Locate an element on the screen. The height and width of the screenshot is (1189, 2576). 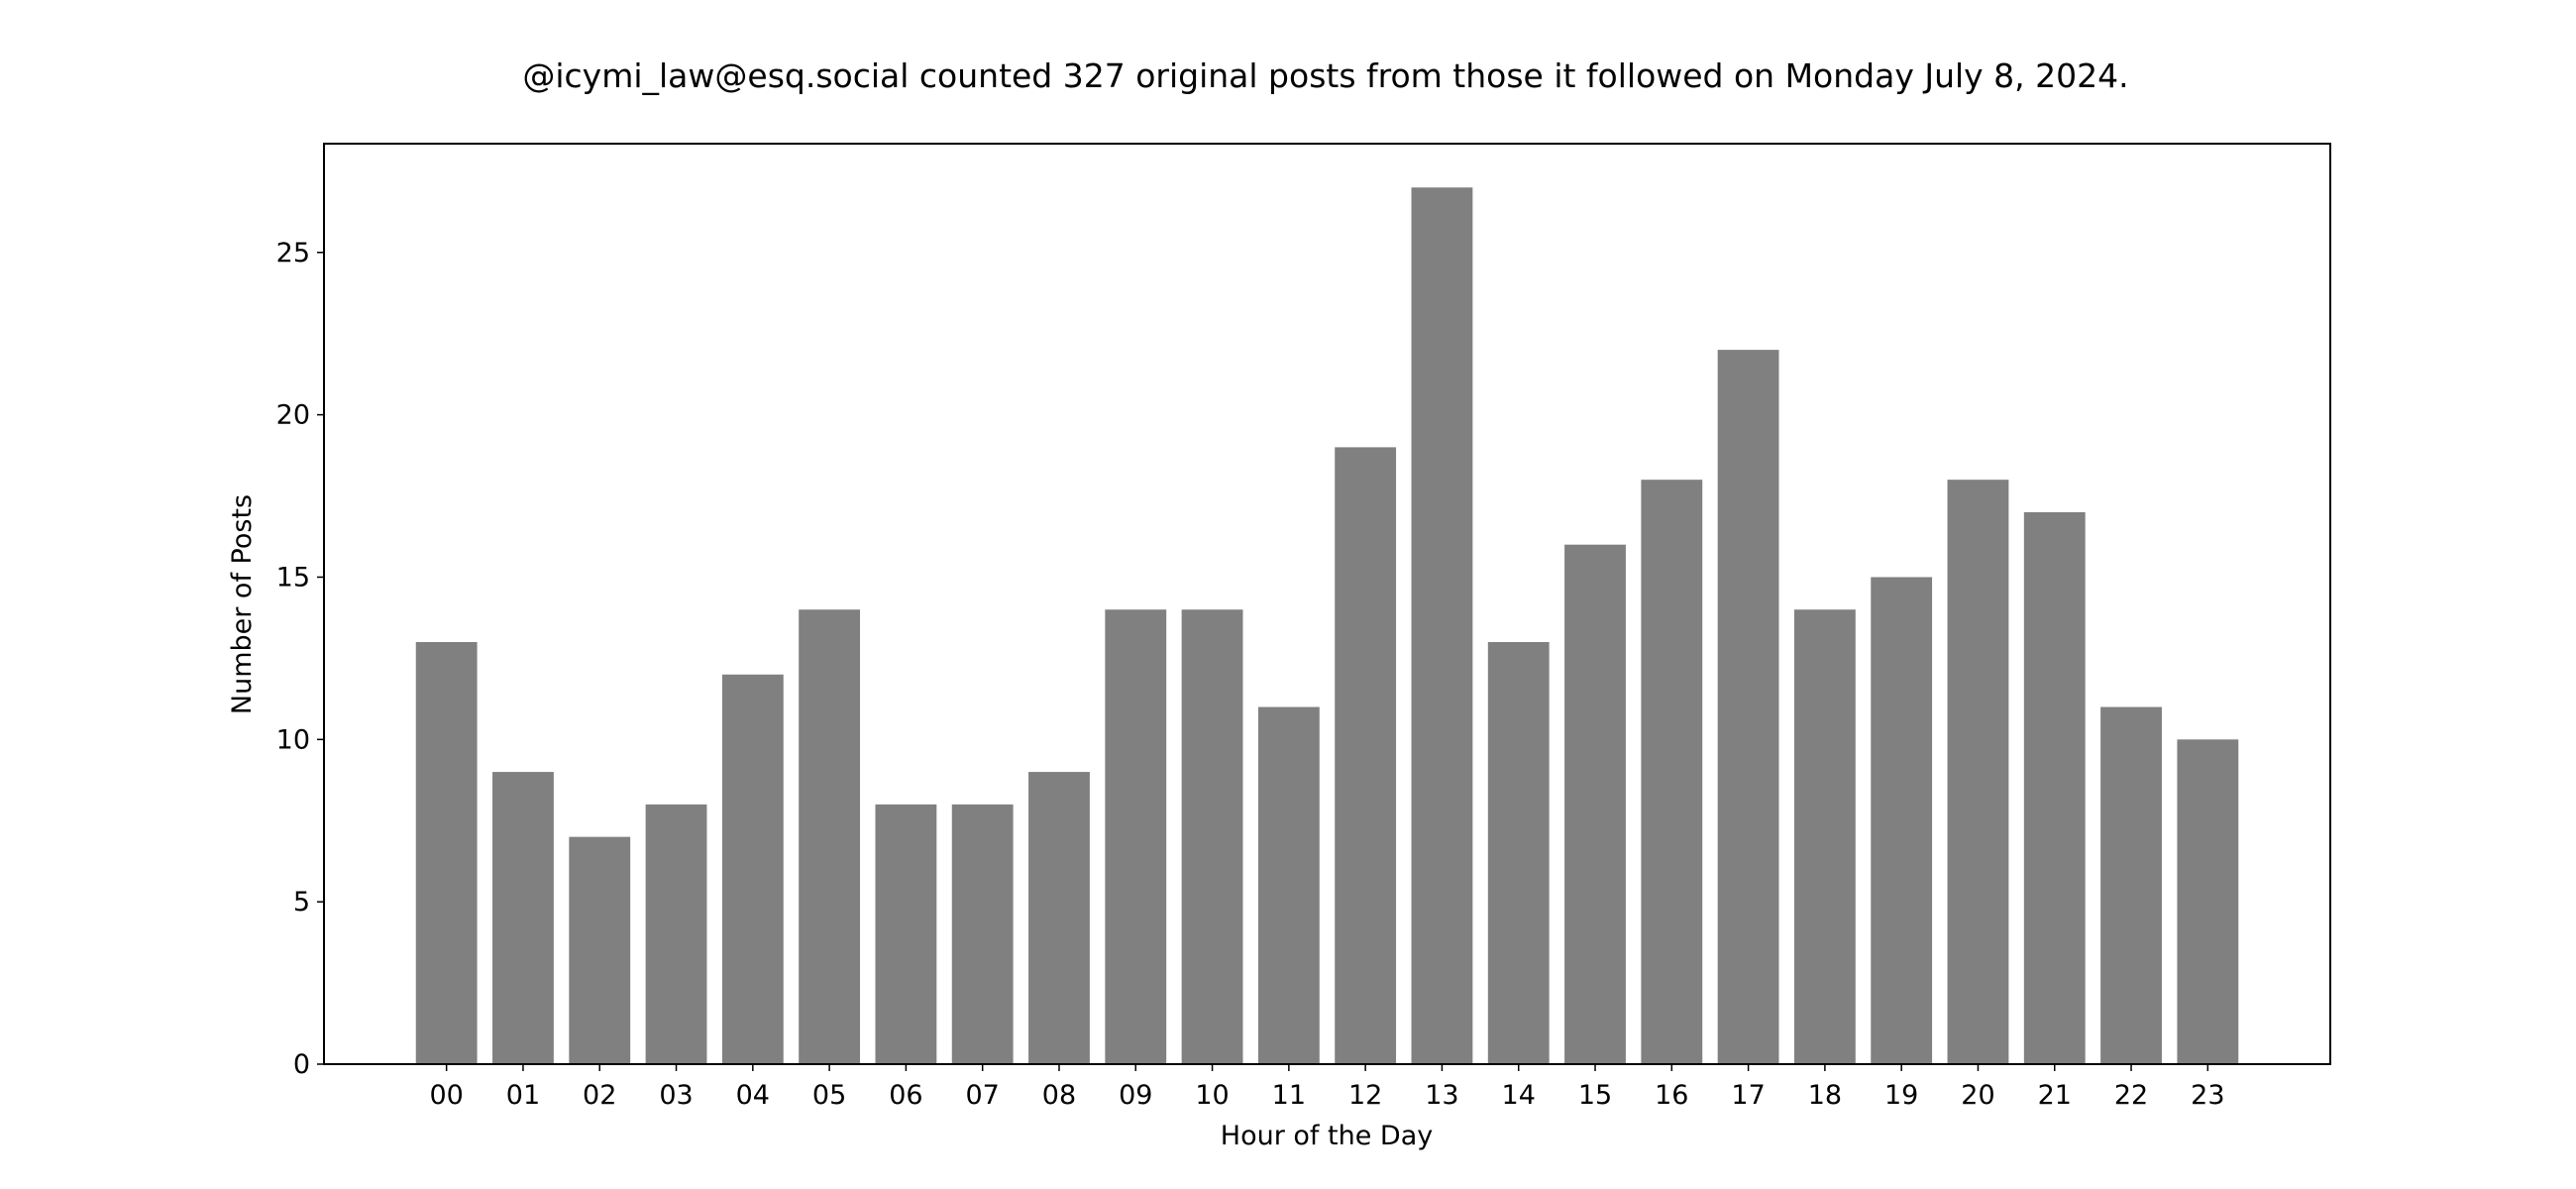
y-tick-label: 10 is located at coordinates (293, 739).